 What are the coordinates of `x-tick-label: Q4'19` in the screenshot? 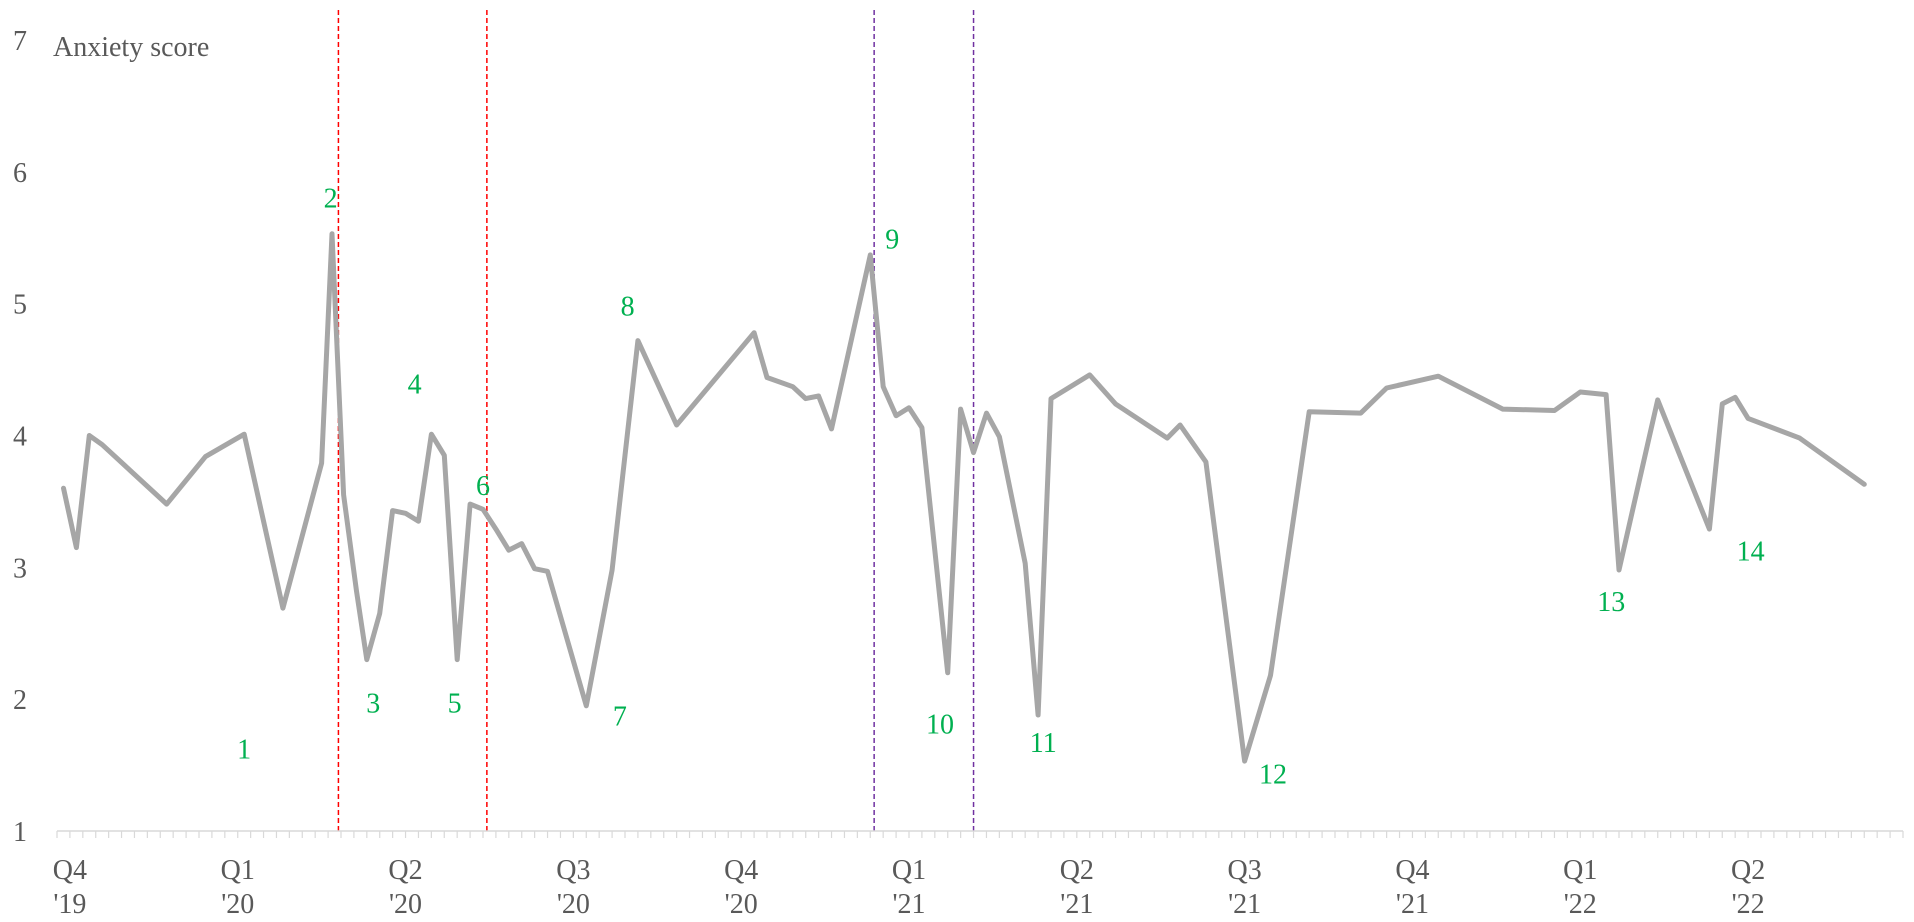 It's located at (70, 887).